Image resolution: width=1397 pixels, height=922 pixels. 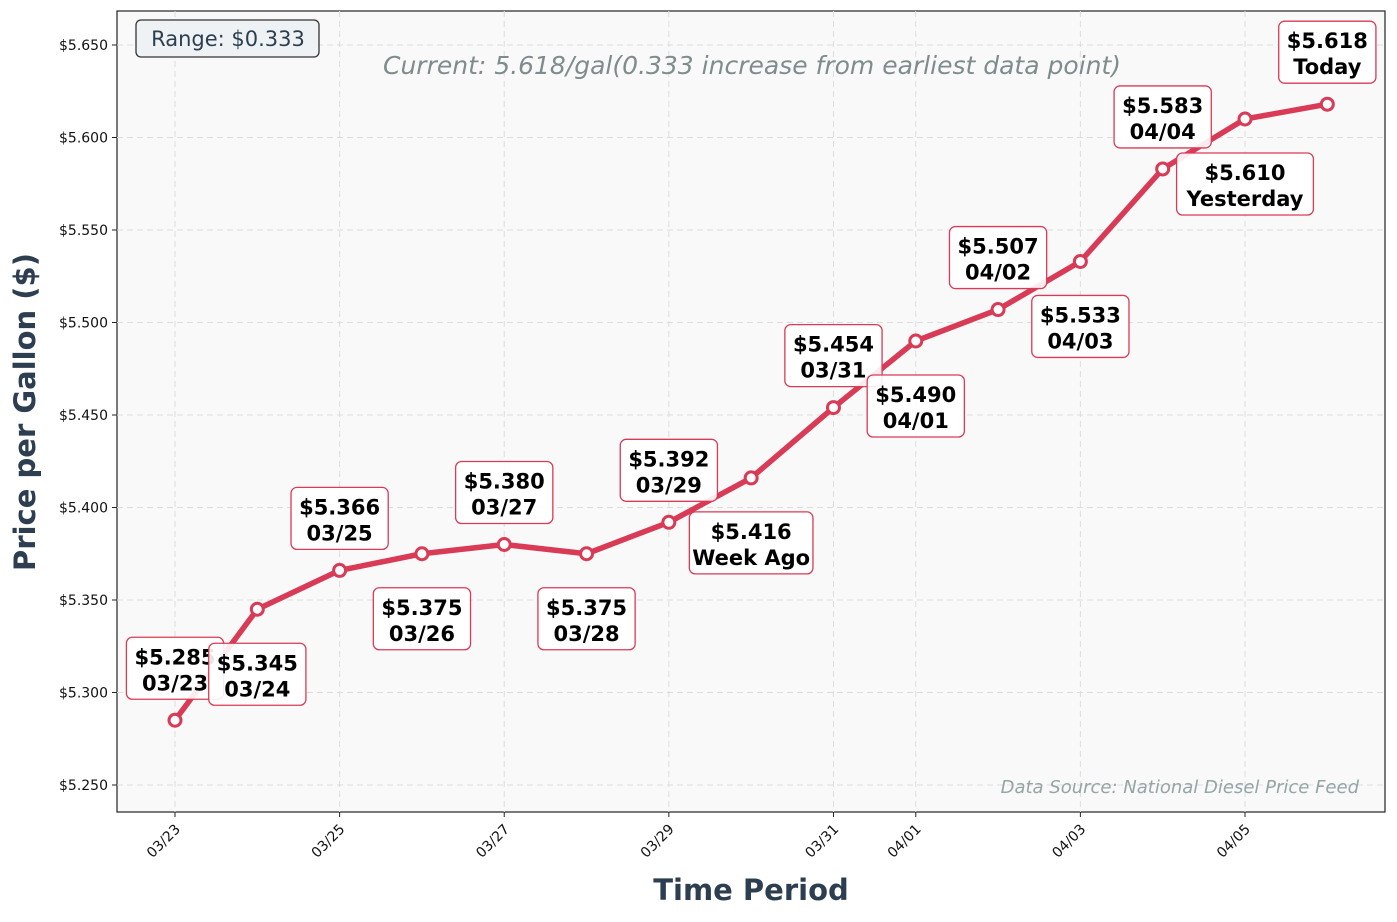 I want to click on point-label-price: $5.380, so click(x=504, y=482).